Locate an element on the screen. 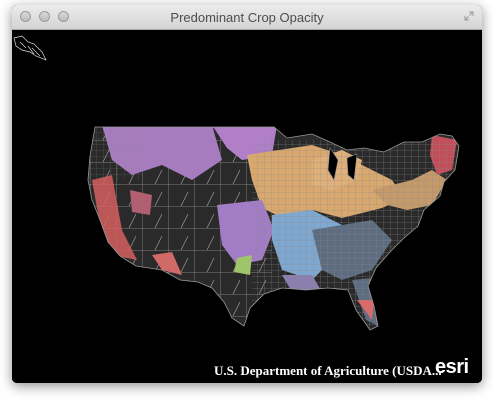 The width and height of the screenshot is (493, 400). great-lakes is located at coordinates (342, 164).